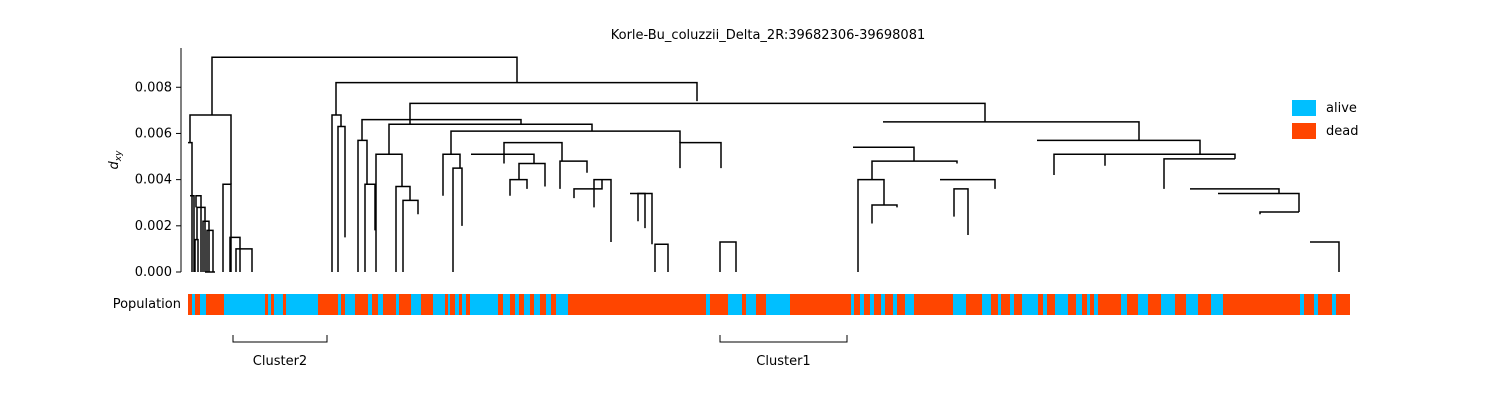 This screenshot has width=1500, height=400. Describe the element at coordinates (153, 133) in the screenshot. I see `y-tick-label-3: 0.006` at that location.